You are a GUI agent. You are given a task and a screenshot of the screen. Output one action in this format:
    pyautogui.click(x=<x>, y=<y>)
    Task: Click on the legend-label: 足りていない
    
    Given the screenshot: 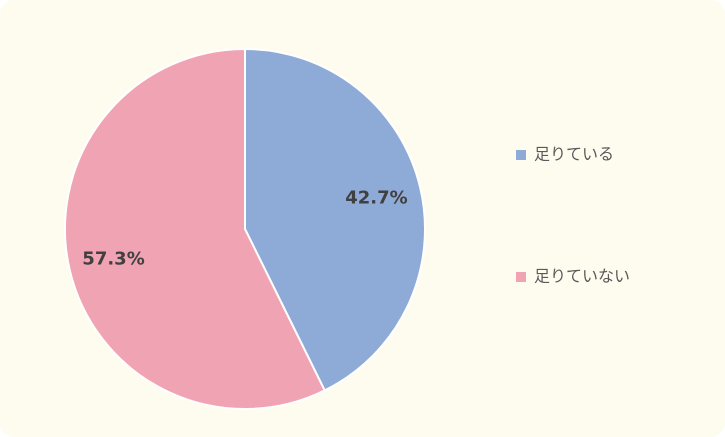 What is the action you would take?
    pyautogui.click(x=582, y=276)
    